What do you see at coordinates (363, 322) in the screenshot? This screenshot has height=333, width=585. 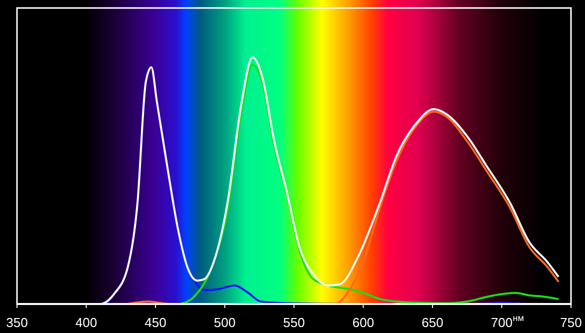 I see `x-tick-label: 600` at bounding box center [363, 322].